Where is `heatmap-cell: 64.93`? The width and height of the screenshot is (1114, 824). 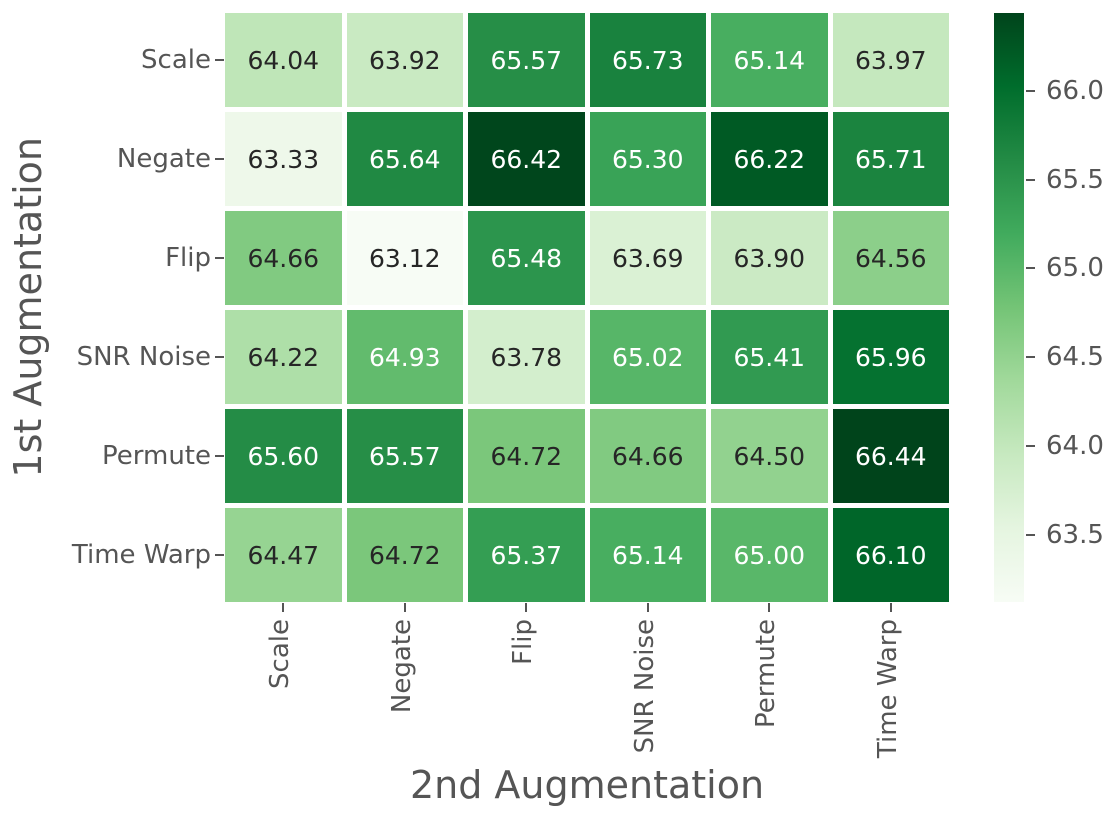
heatmap-cell: 64.93 is located at coordinates (404, 357).